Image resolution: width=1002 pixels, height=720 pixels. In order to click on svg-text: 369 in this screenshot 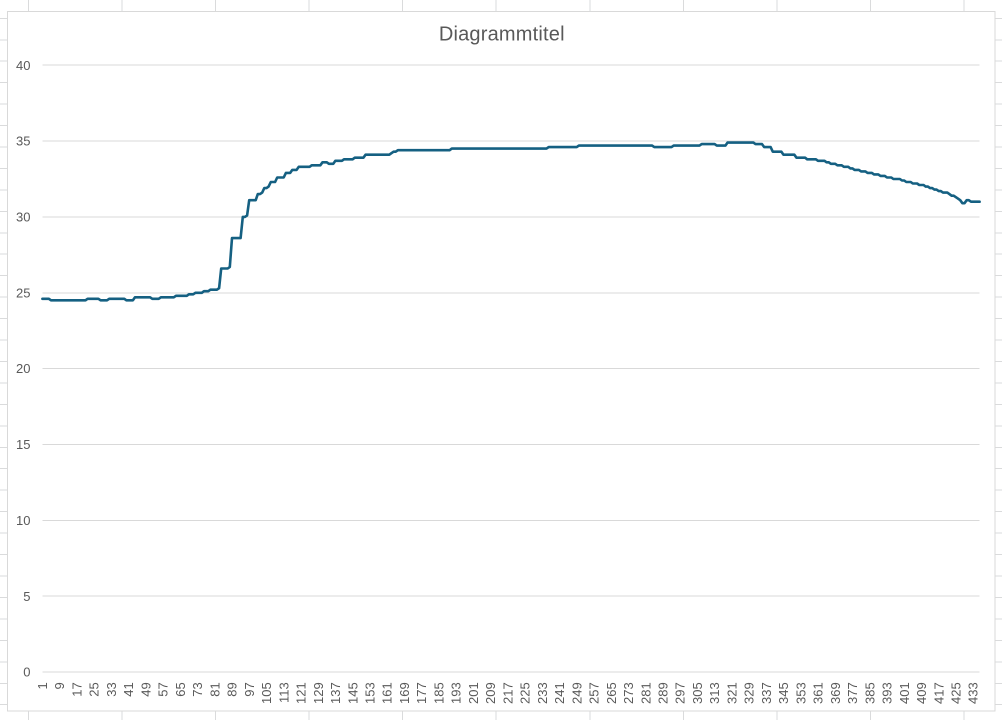, I will do `click(835, 693)`.